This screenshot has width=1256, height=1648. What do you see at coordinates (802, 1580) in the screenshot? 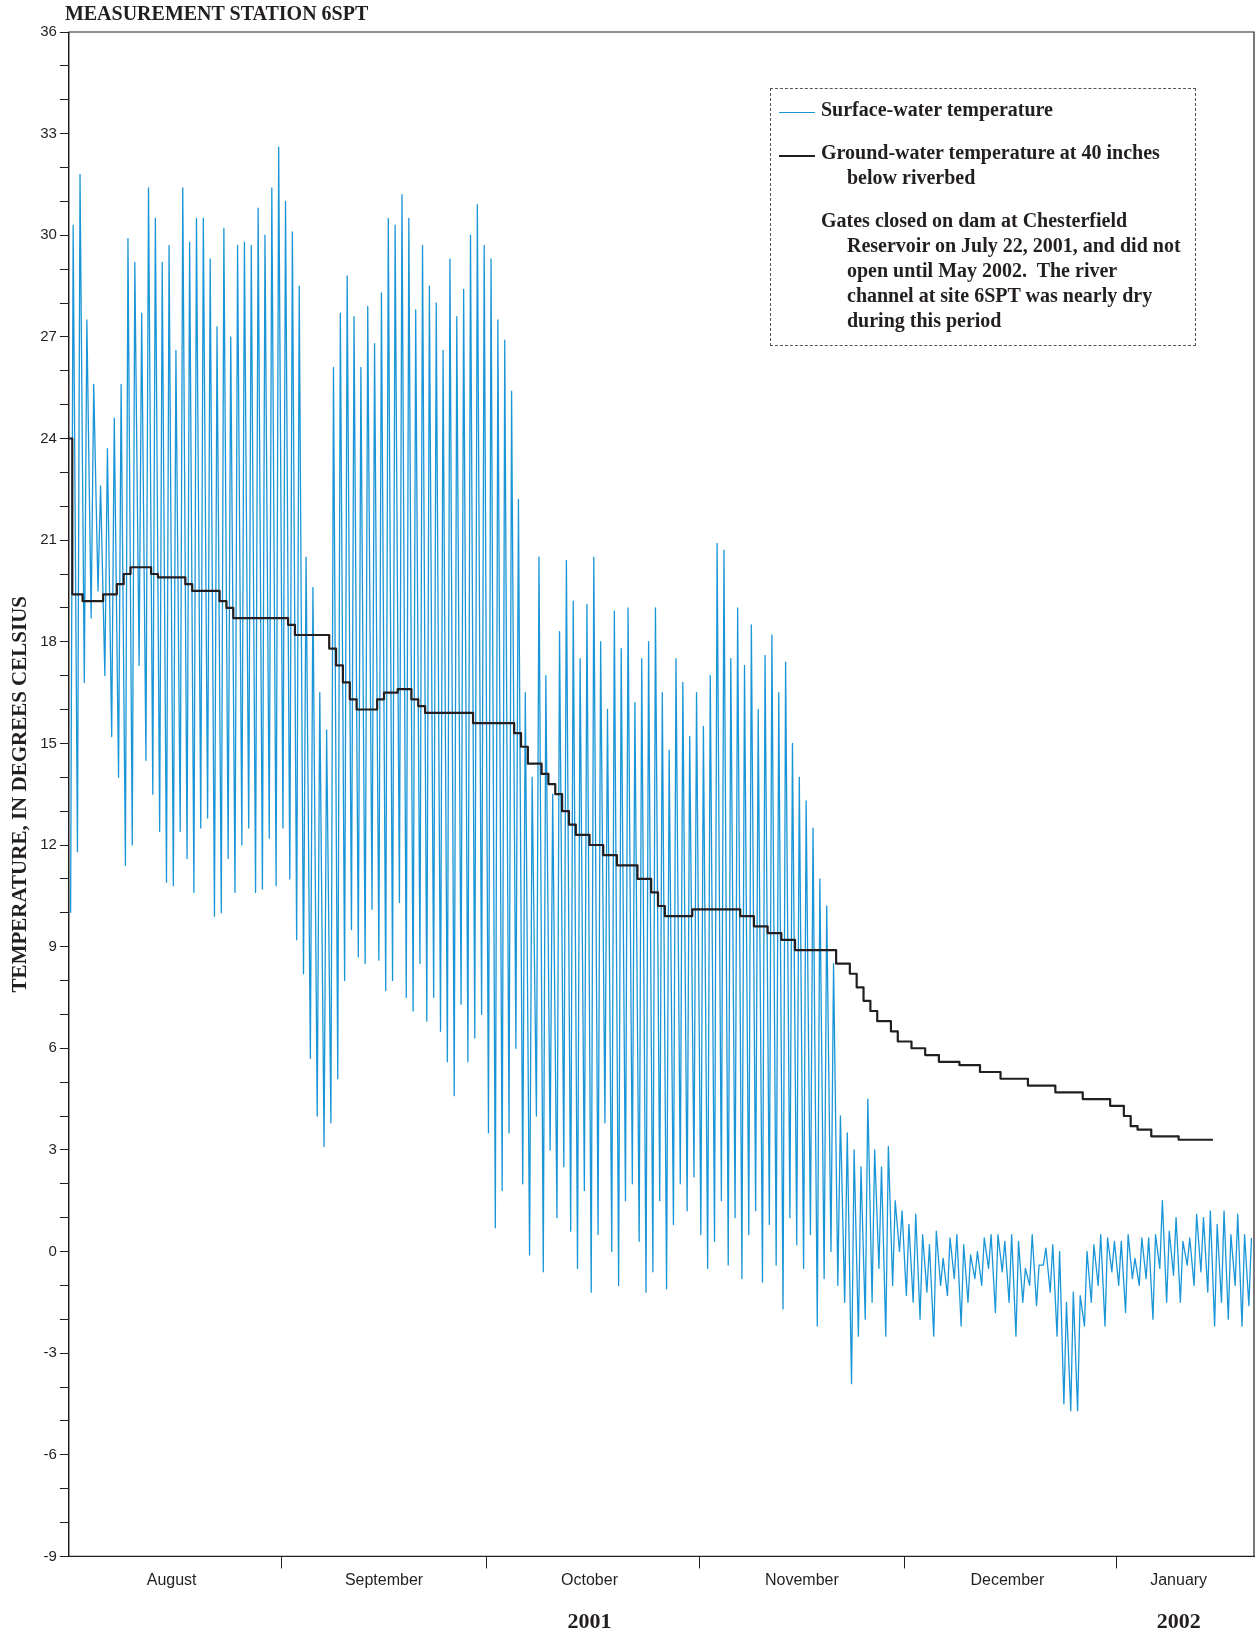
I see `x-tick-label: November` at bounding box center [802, 1580].